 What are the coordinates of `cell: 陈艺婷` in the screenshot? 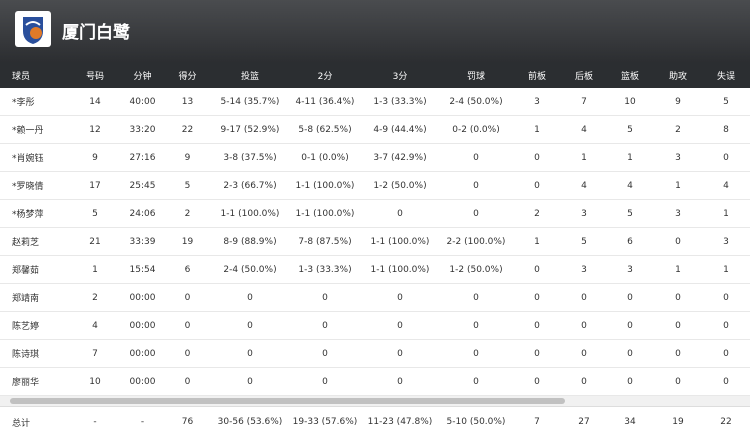 It's located at (26, 327).